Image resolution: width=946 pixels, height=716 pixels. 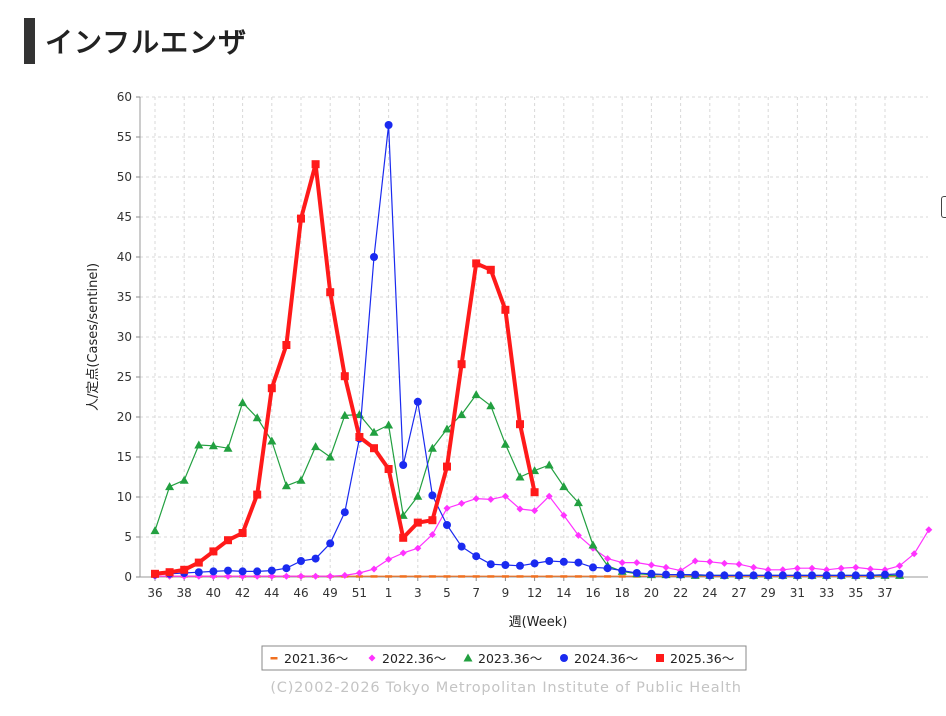 What do you see at coordinates (592, 593) in the screenshot?
I see `x-tick-label: 16` at bounding box center [592, 593].